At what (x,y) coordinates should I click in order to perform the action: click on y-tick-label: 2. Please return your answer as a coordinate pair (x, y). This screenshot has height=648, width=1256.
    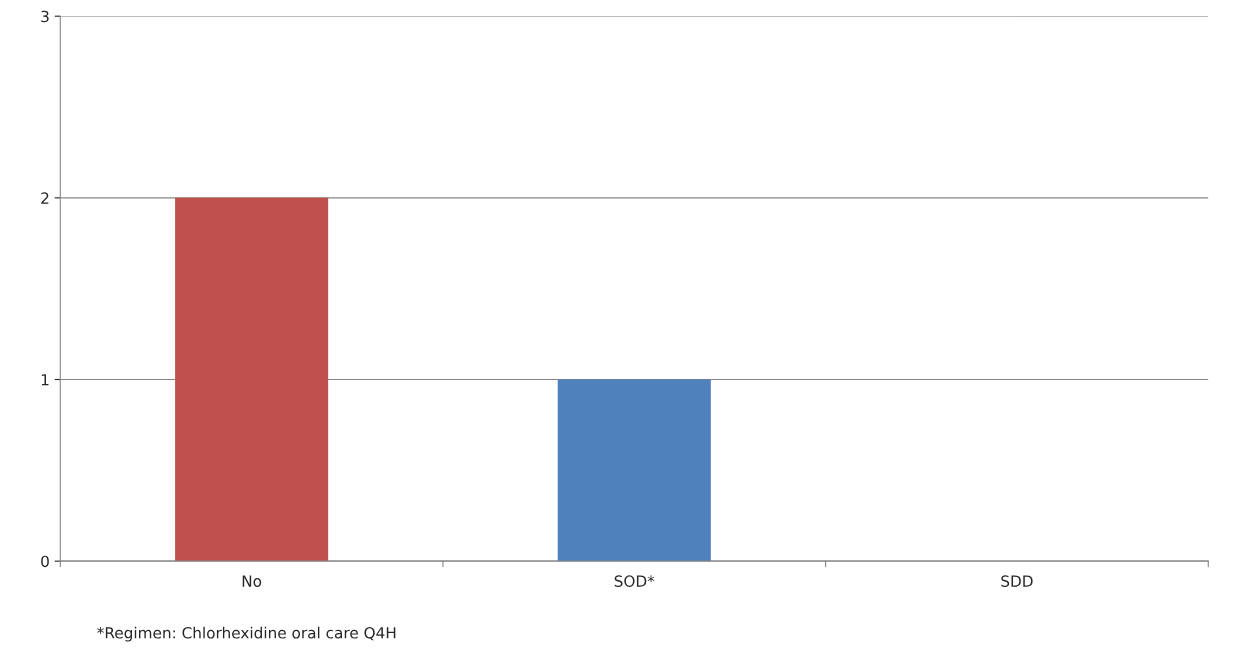
    Looking at the image, I should click on (45, 198).